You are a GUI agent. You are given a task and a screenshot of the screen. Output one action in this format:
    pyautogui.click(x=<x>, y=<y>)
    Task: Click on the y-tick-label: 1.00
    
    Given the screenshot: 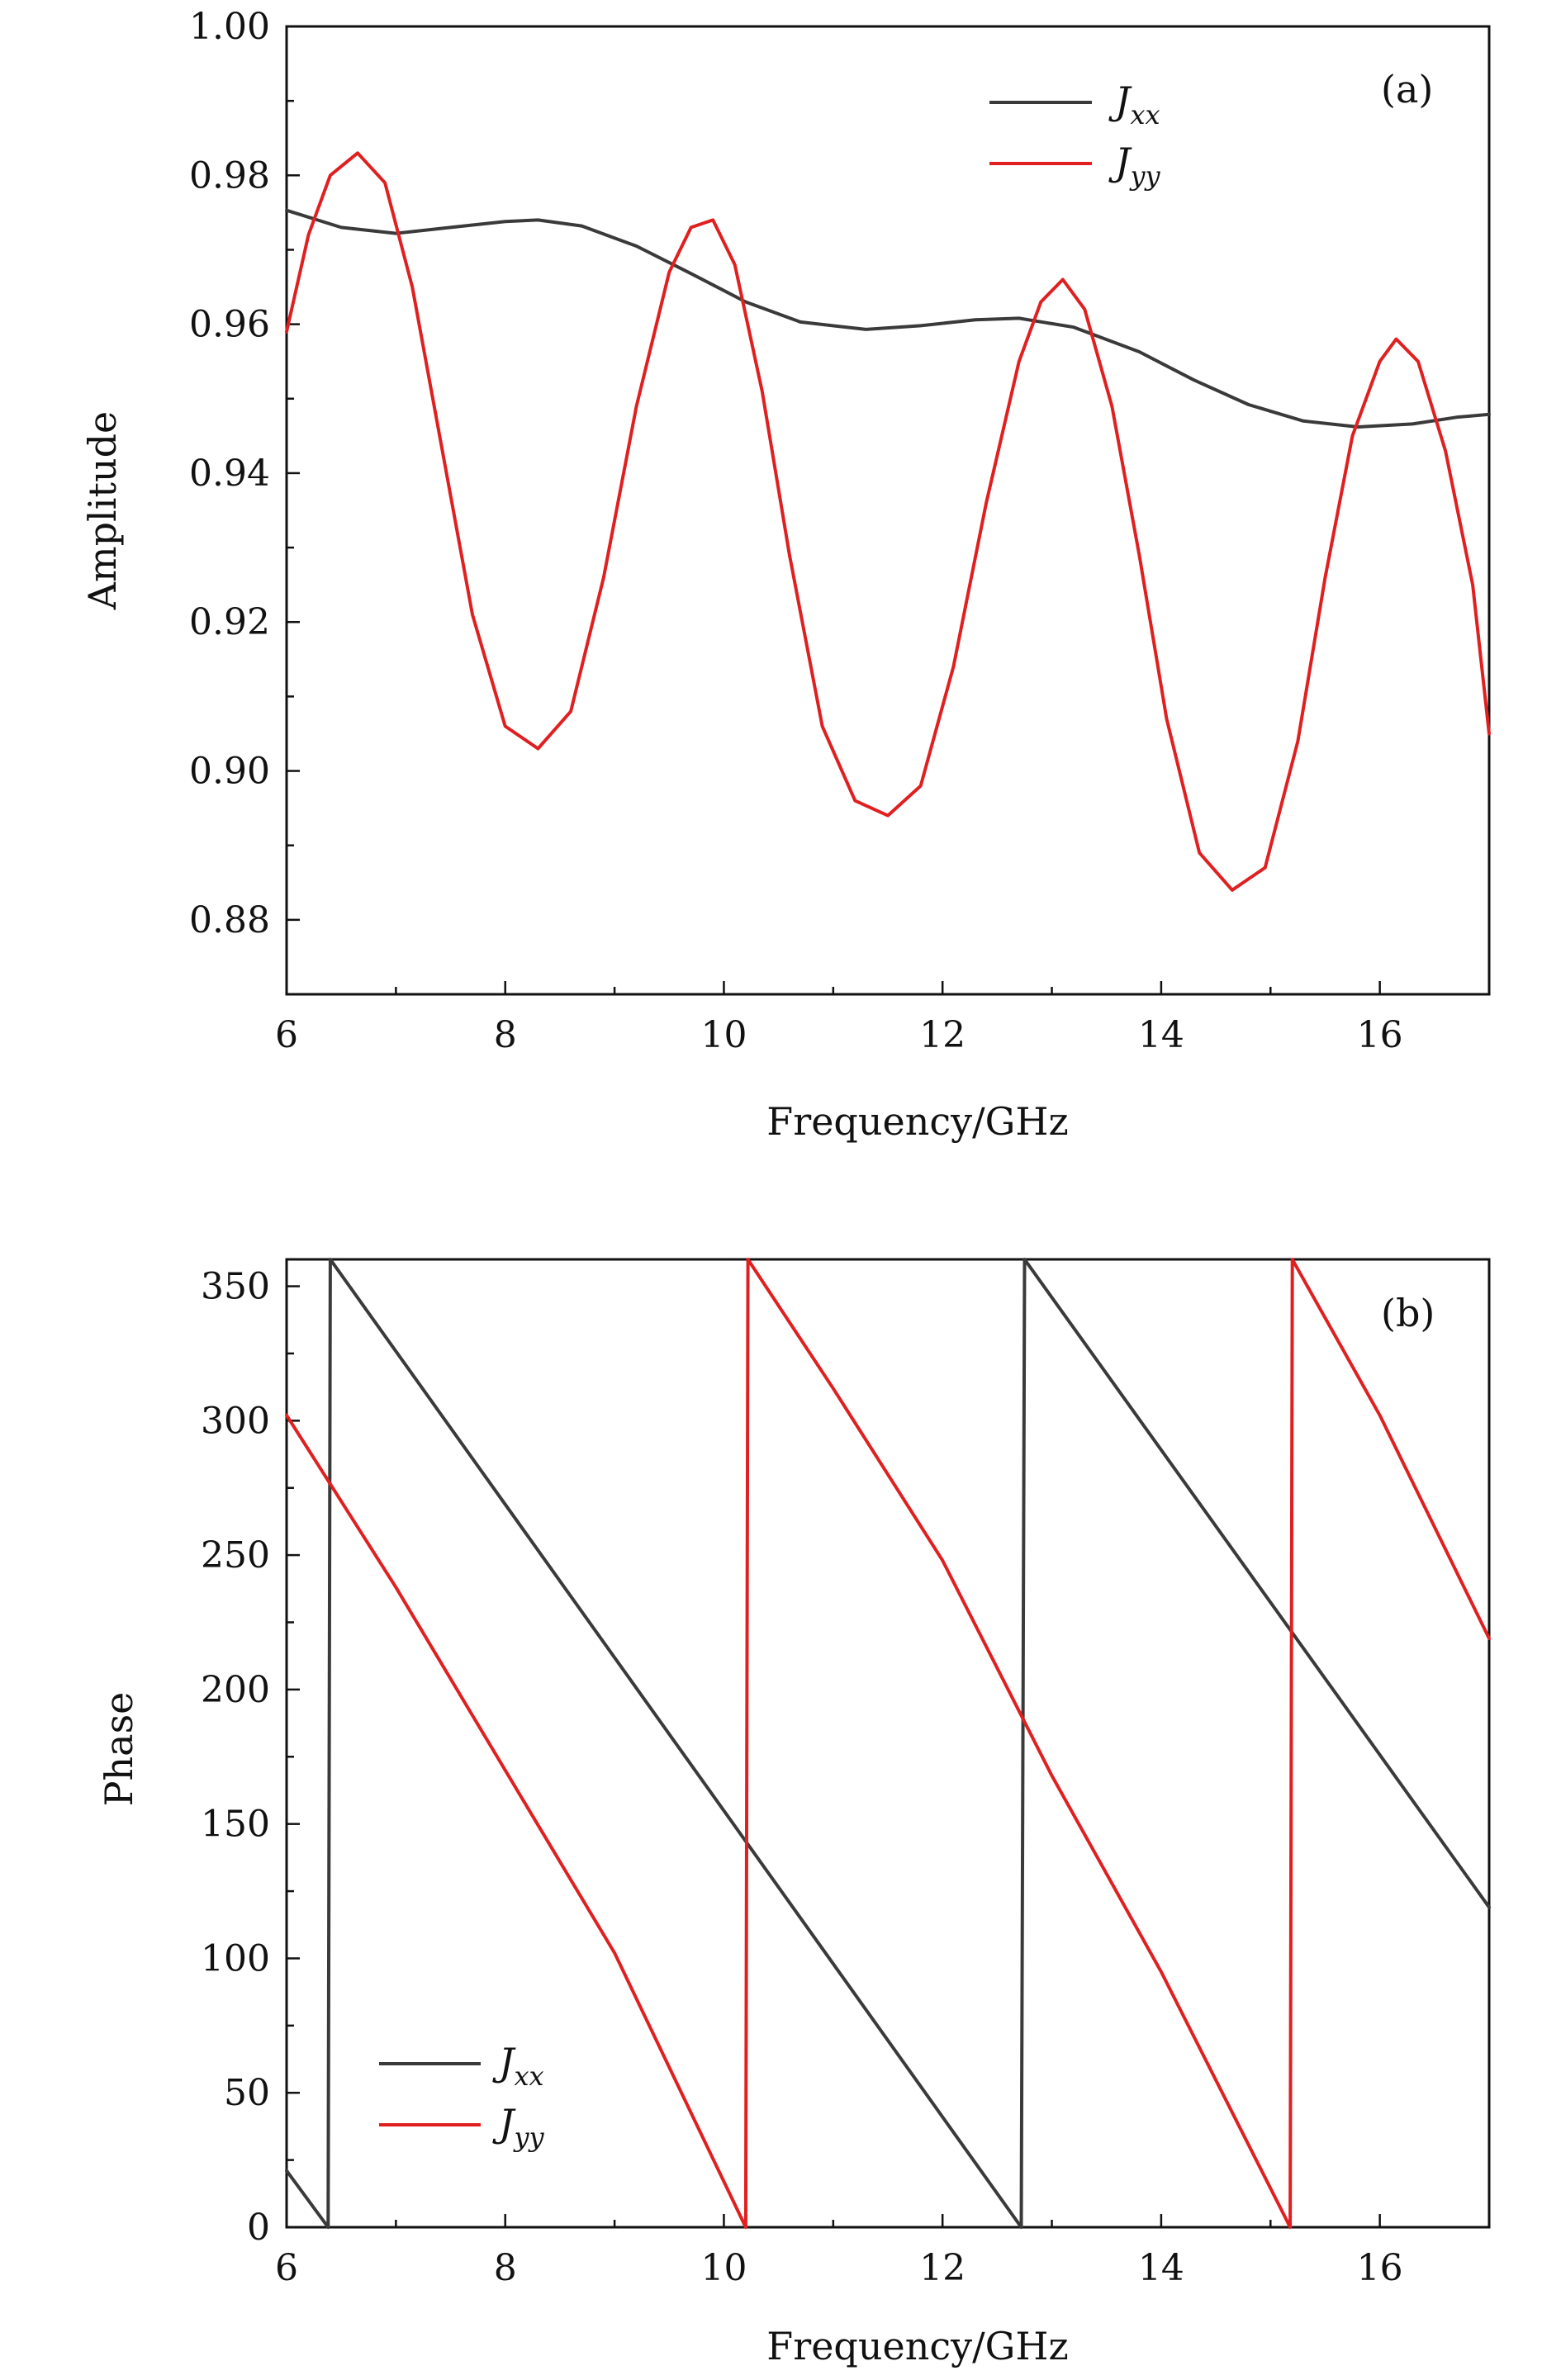 What is the action you would take?
    pyautogui.click(x=229, y=27)
    